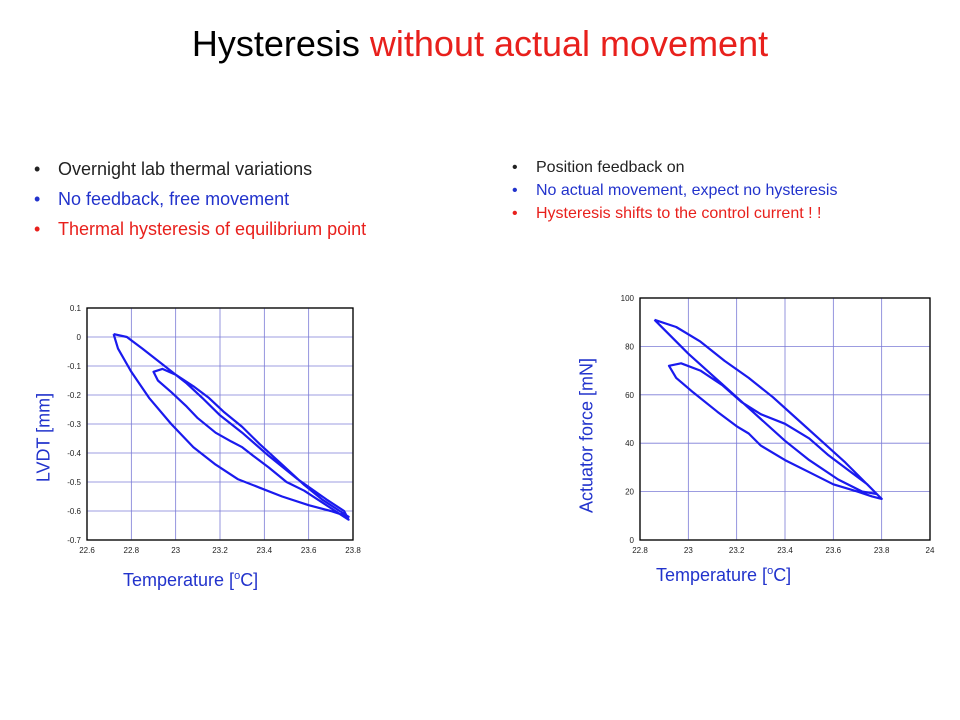 This screenshot has width=960, height=720. I want to click on lvdt-ytick-label: -0.5, so click(74, 482).